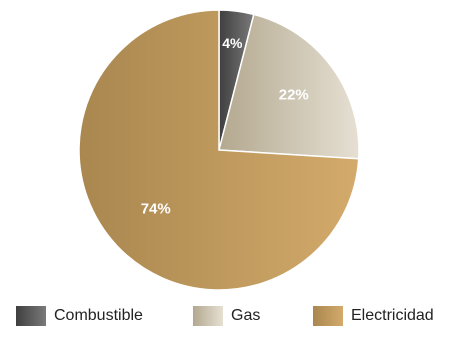 The width and height of the screenshot is (452, 339). What do you see at coordinates (294, 95) in the screenshot?
I see `slice-label-gas: 22%` at bounding box center [294, 95].